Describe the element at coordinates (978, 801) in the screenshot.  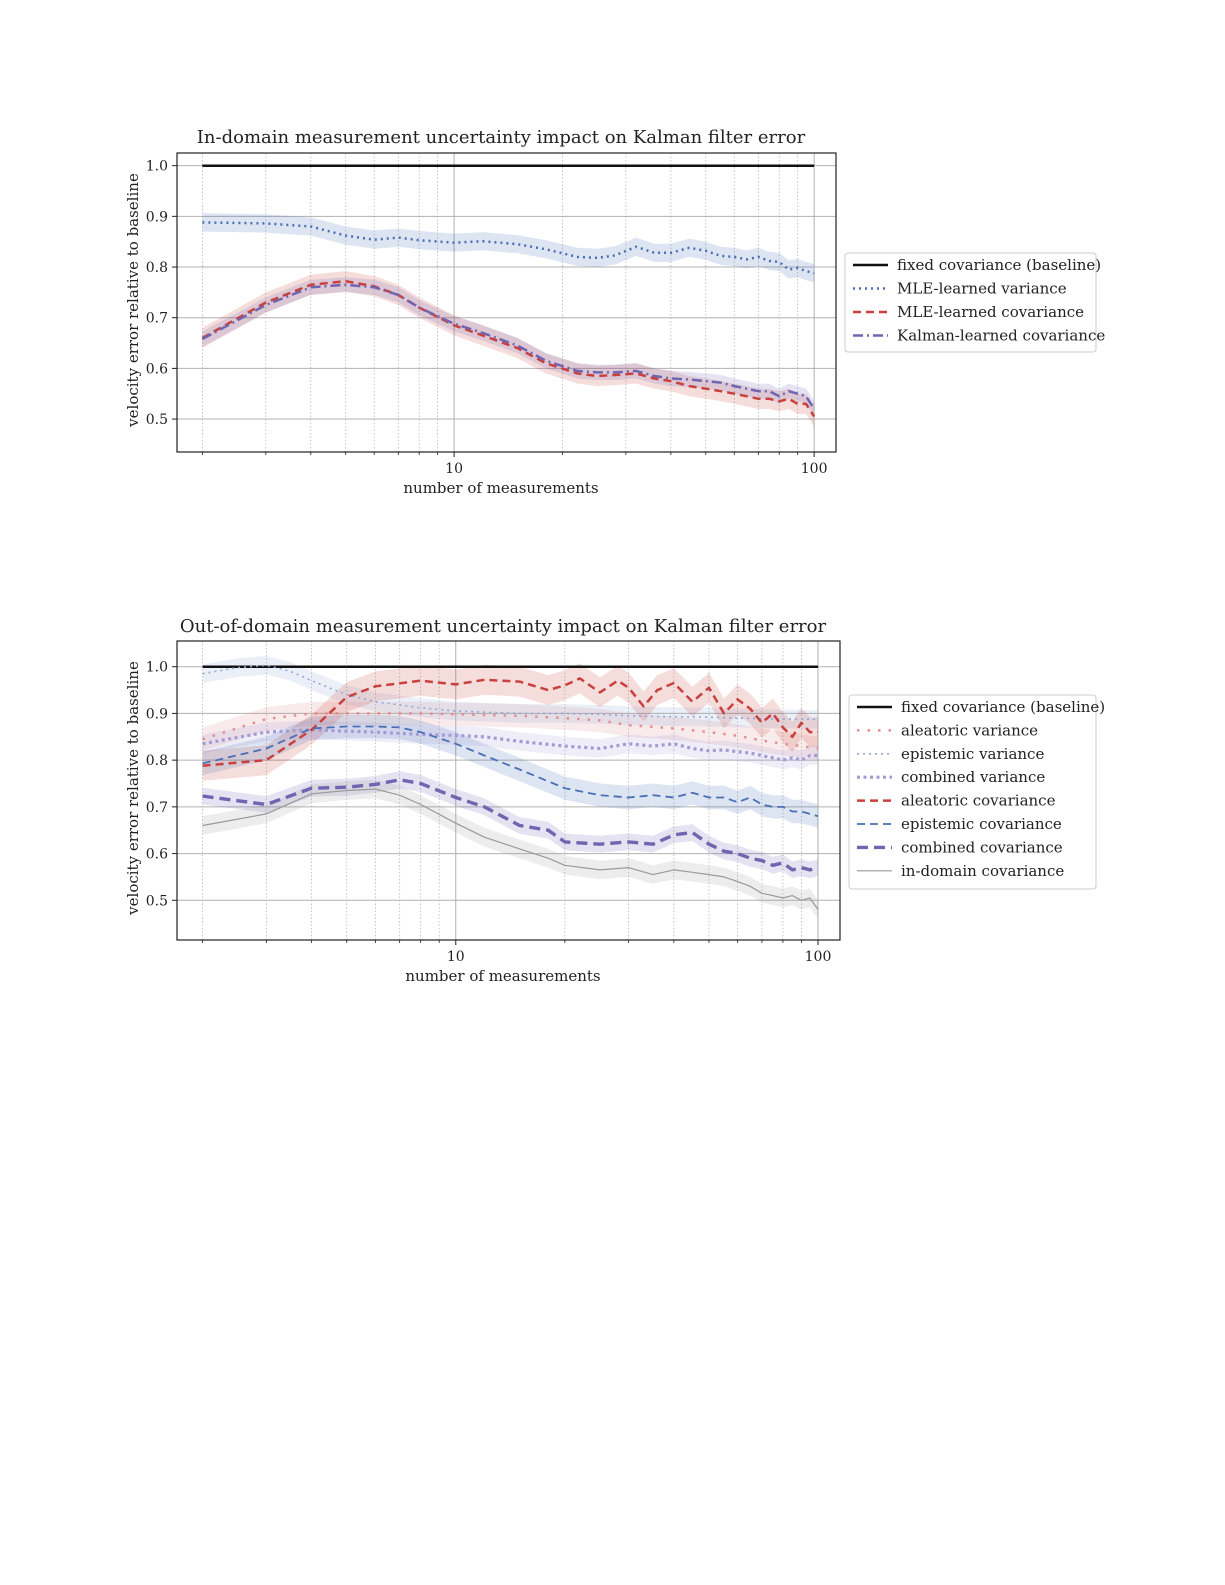
I see `legend-label: aleatoric covariance` at that location.